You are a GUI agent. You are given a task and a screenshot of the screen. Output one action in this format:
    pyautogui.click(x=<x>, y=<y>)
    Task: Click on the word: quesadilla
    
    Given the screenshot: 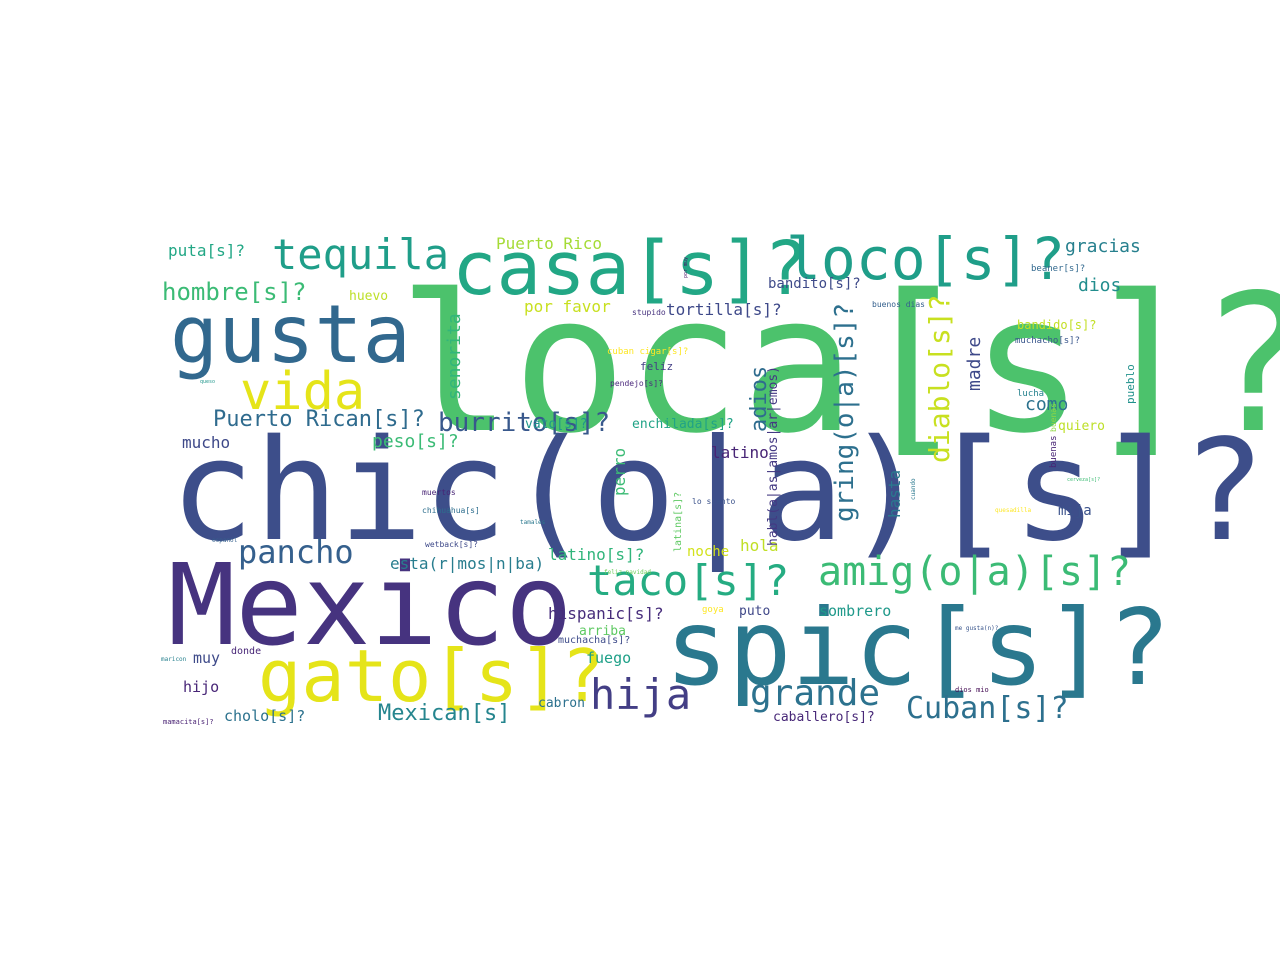 What is the action you would take?
    pyautogui.click(x=1013, y=510)
    